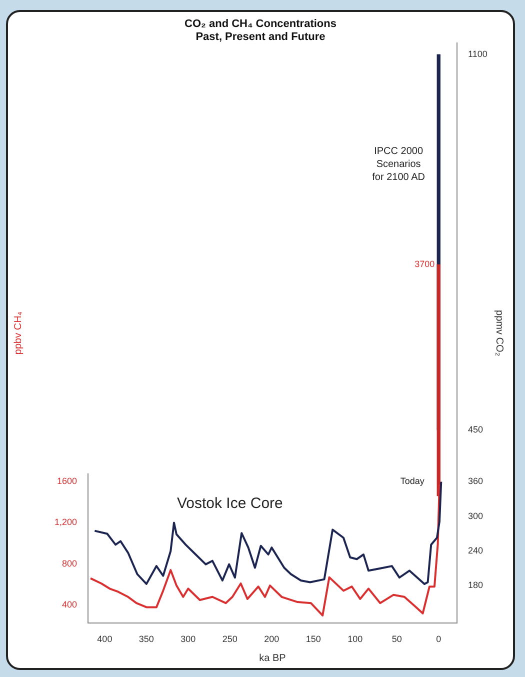 The height and width of the screenshot is (677, 525). Describe the element at coordinates (476, 515) in the screenshot. I see `y2-tick-label: 300` at that location.